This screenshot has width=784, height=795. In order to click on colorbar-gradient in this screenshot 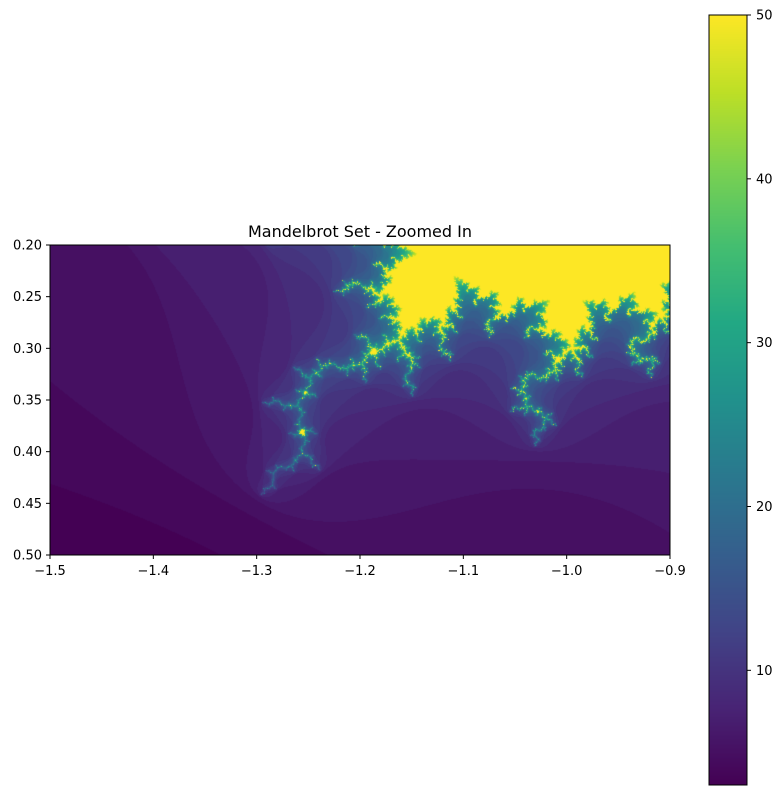, I will do `click(728, 400)`.